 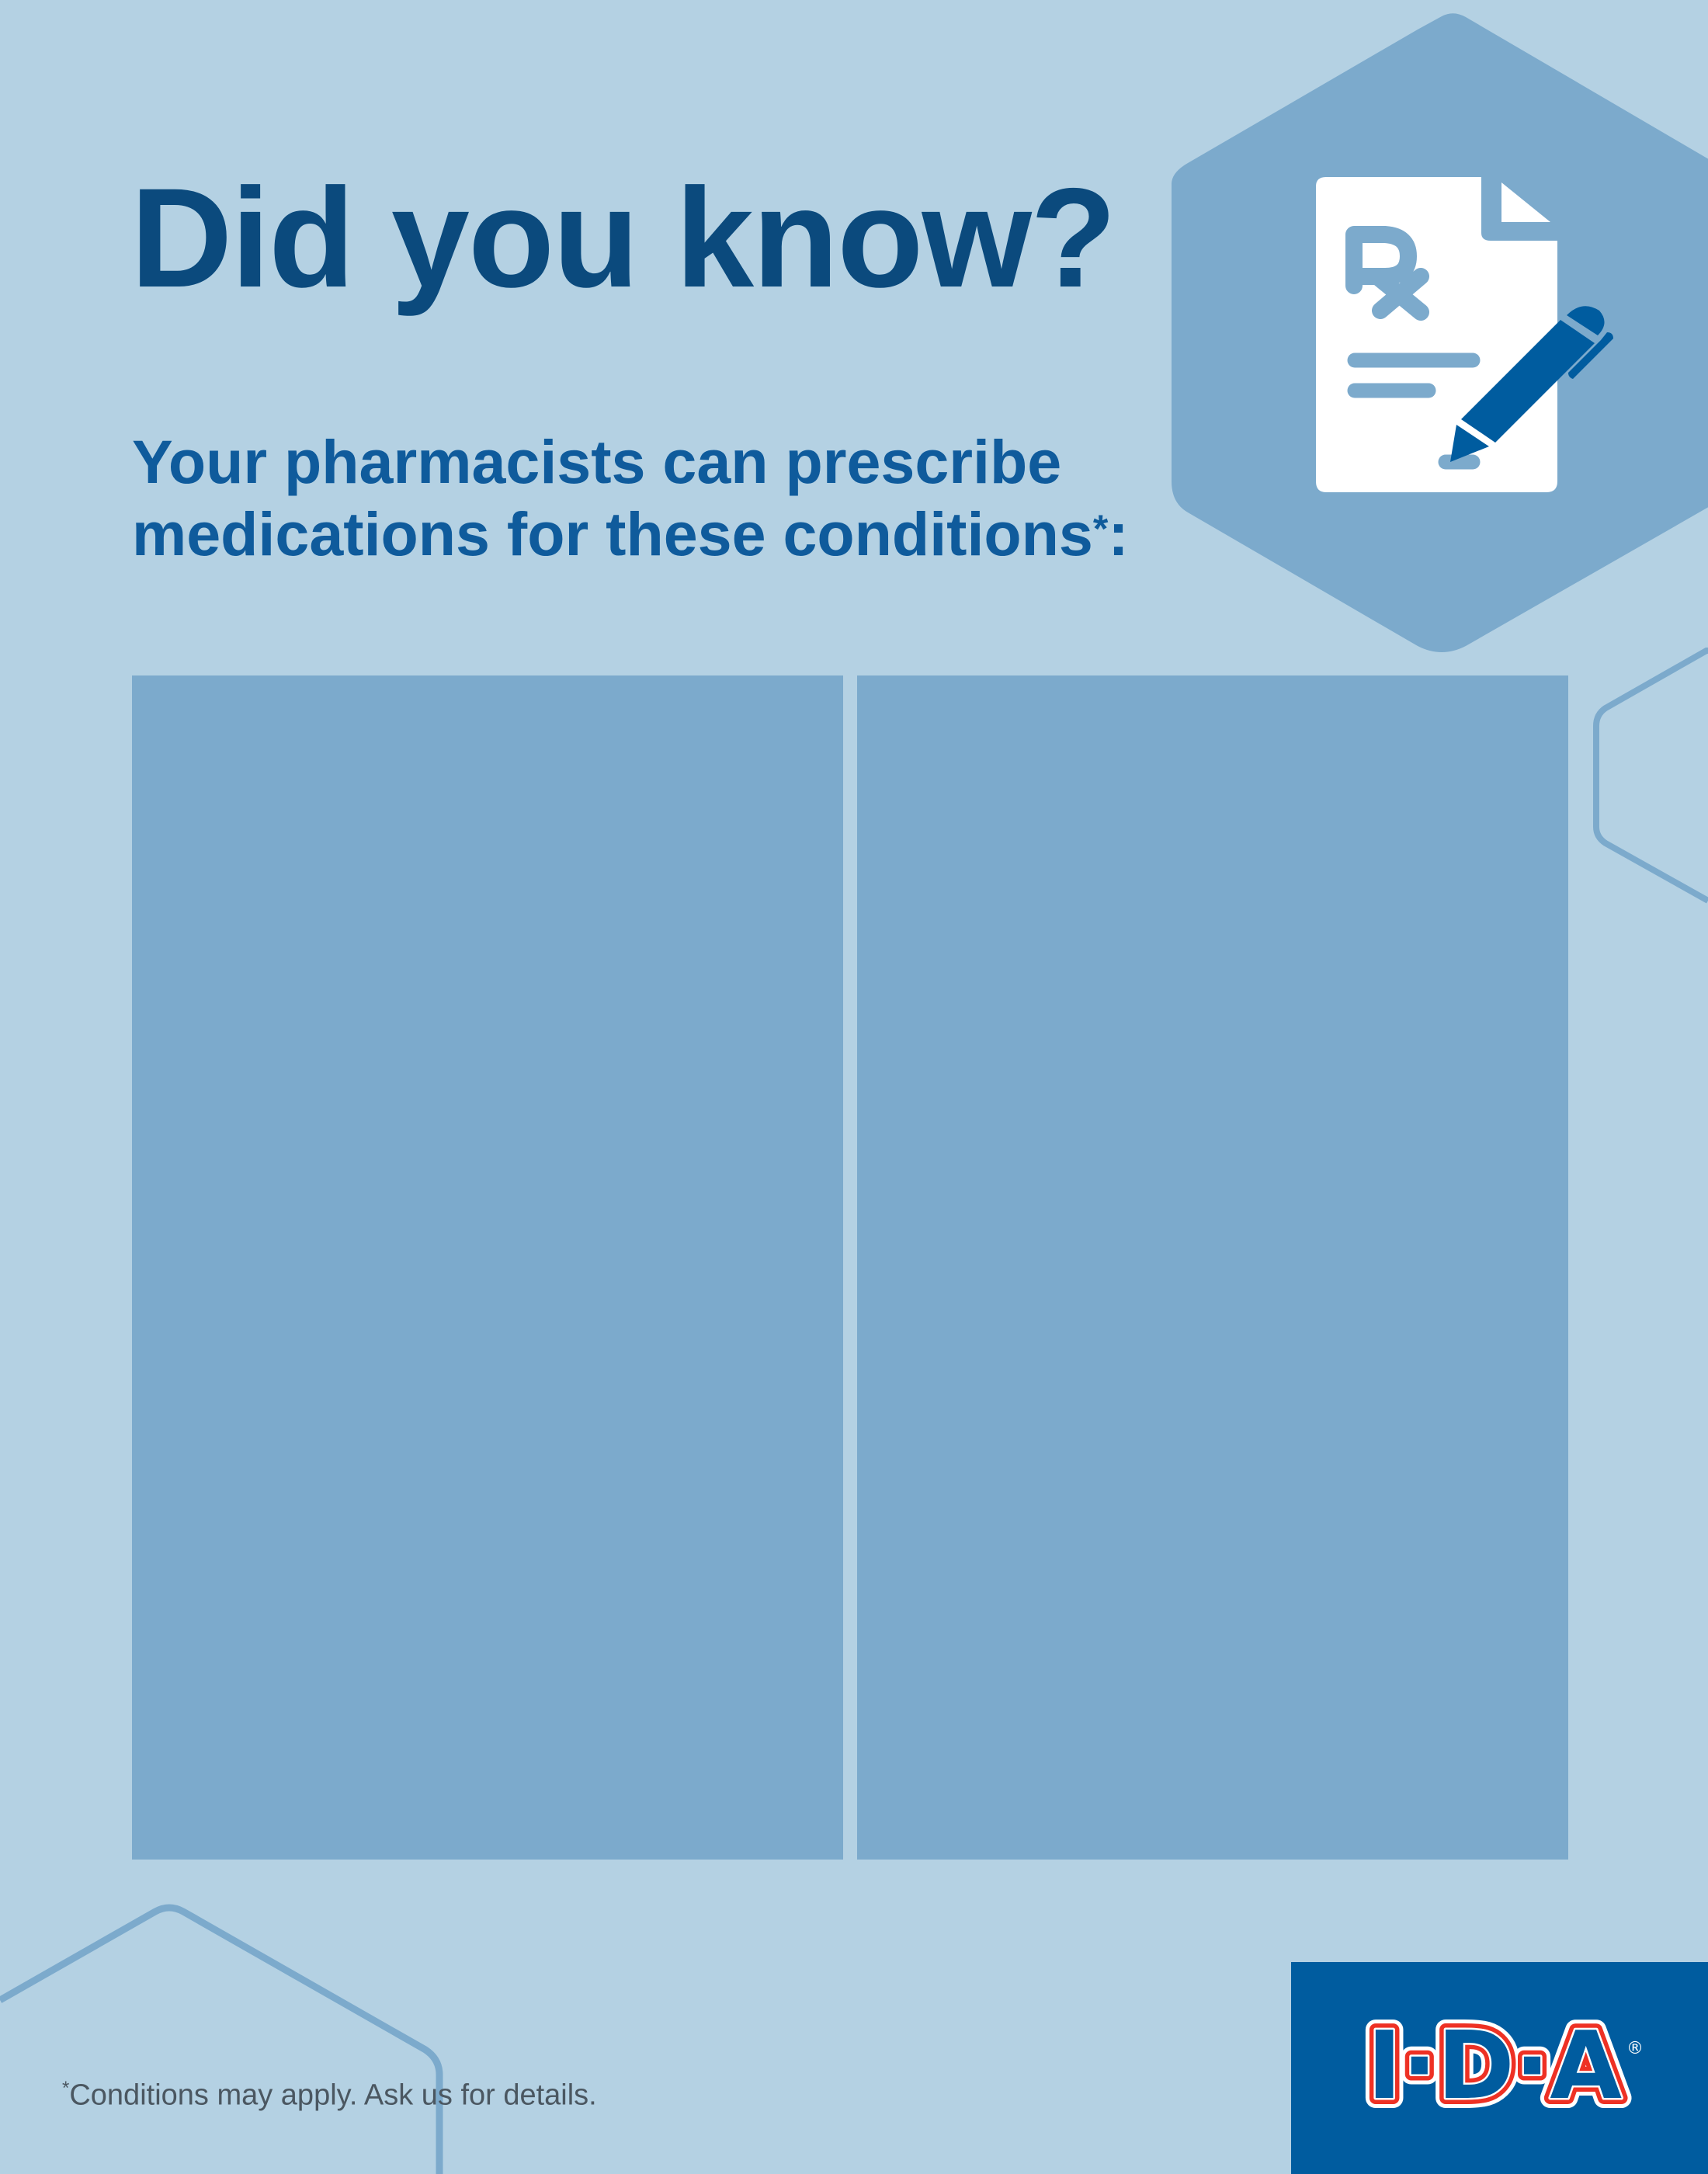 I want to click on hexagon-outline-bottom-left, so click(x=222, y=2039).